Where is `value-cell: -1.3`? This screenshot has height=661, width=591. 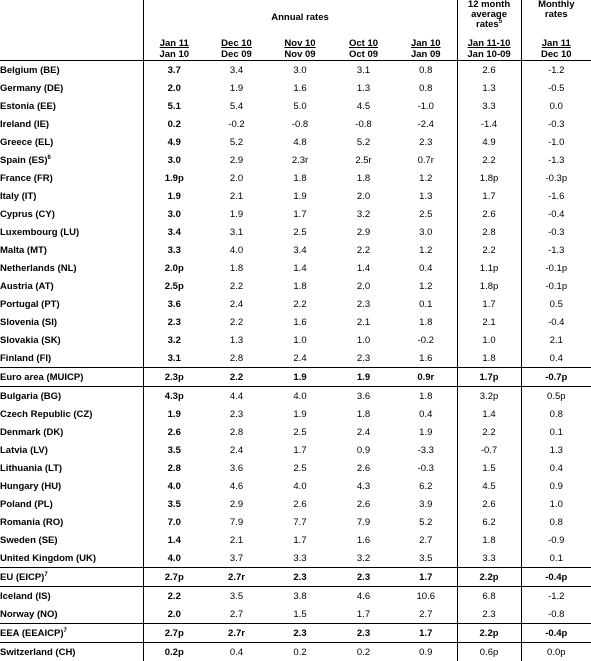 value-cell: -1.3 is located at coordinates (556, 250).